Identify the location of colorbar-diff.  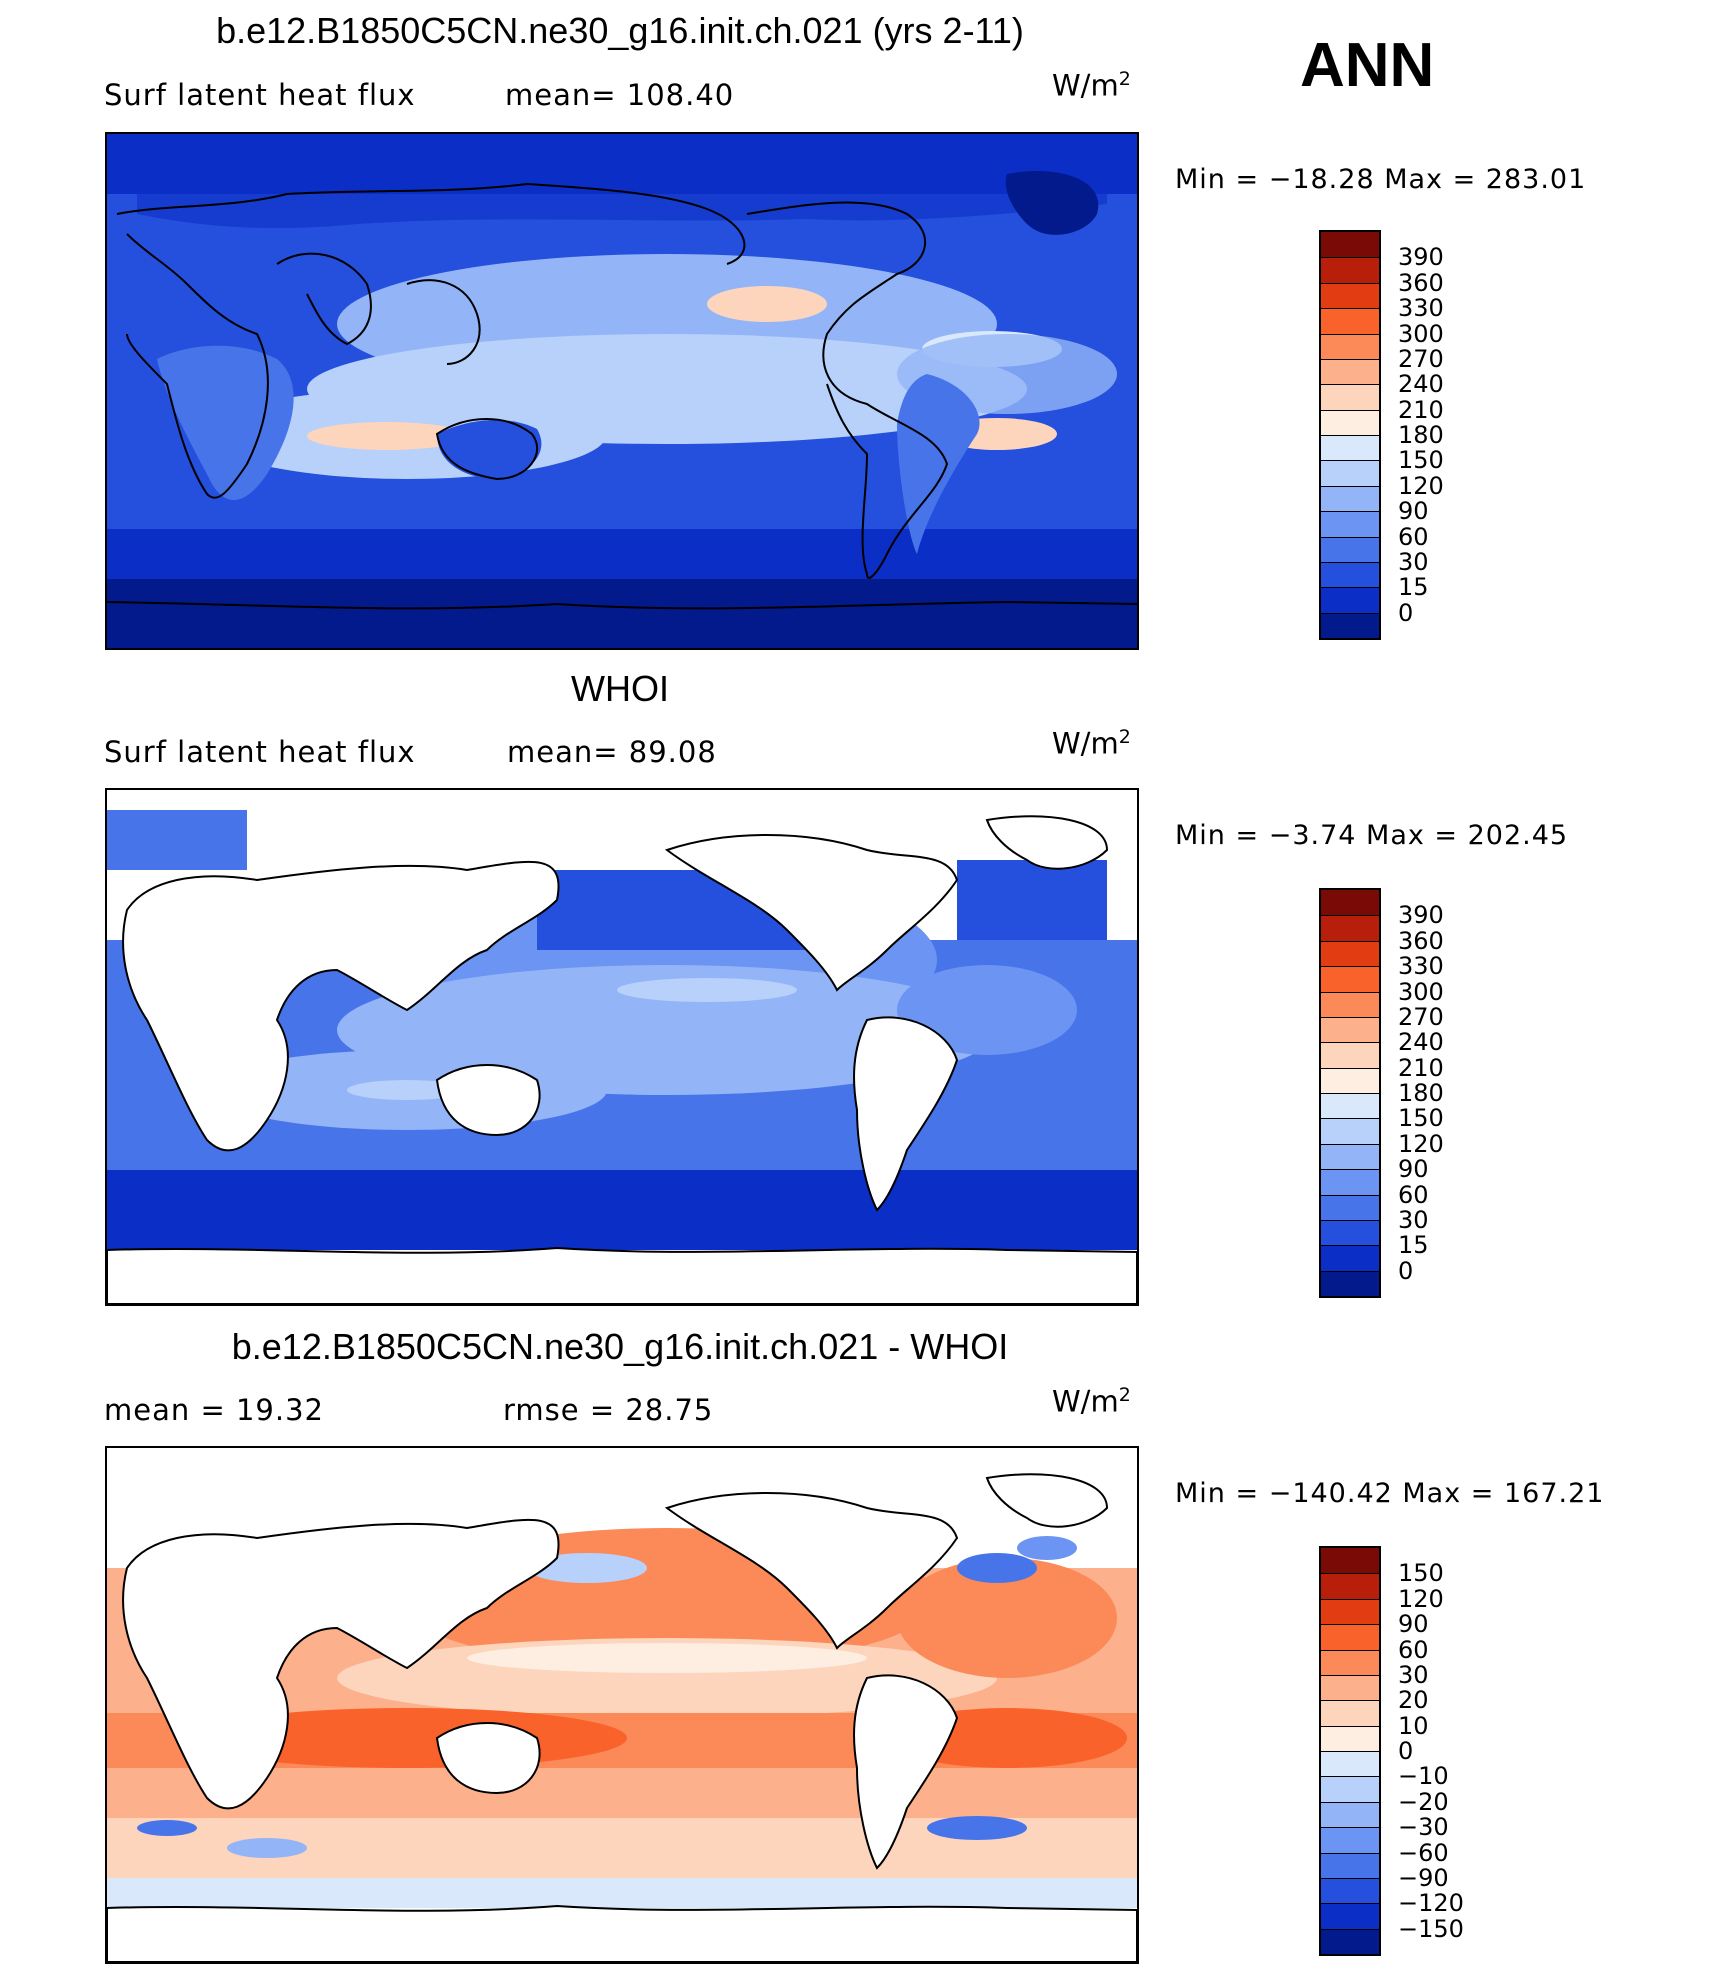
(1350, 1751).